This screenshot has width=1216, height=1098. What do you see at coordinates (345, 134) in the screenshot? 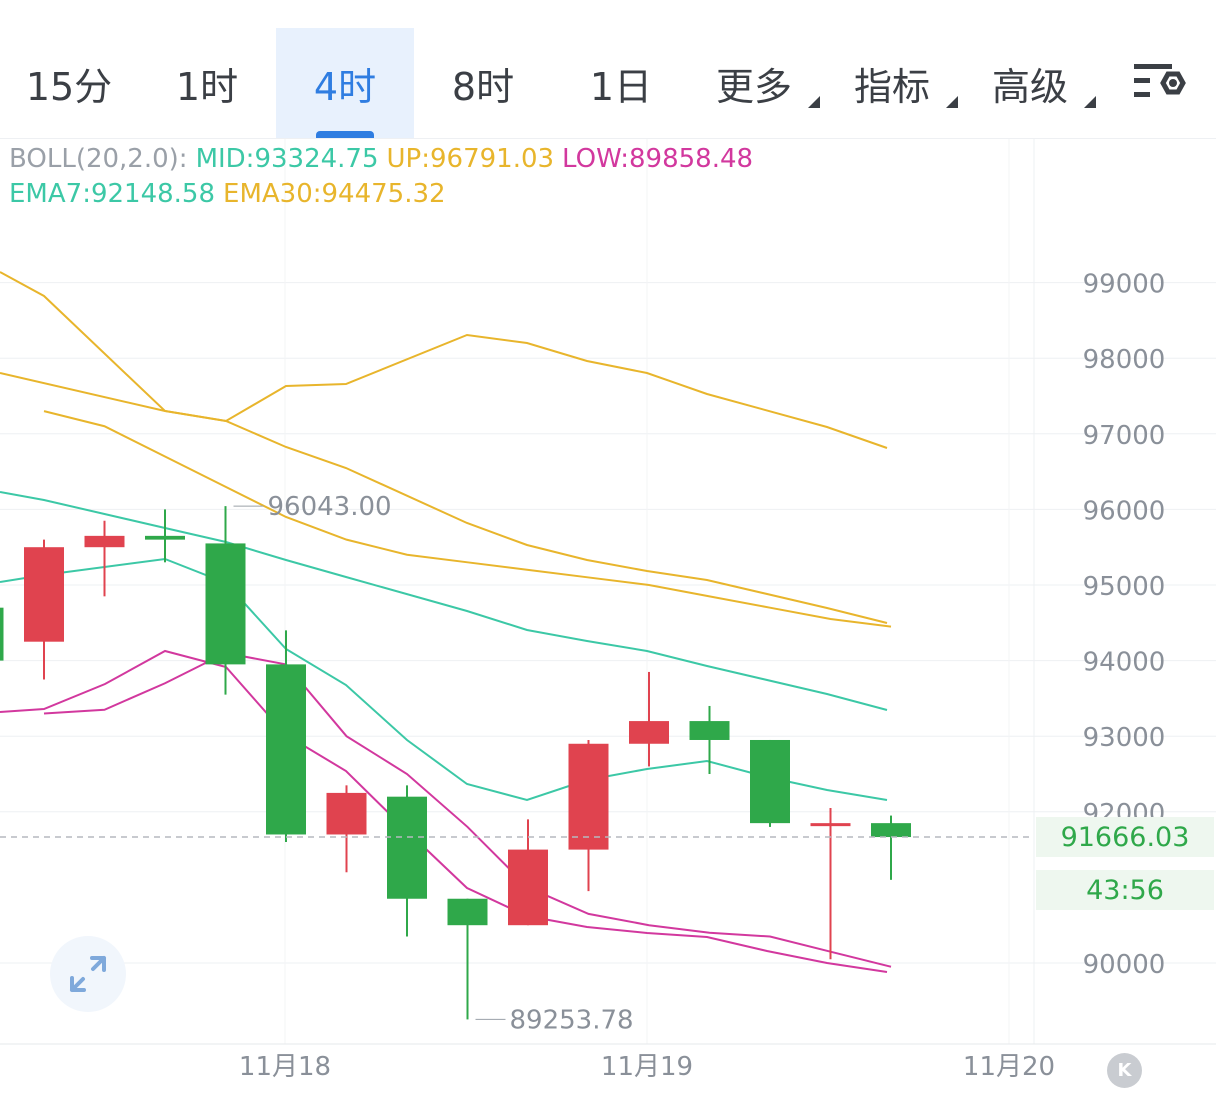
I see `active-tab-indicator` at bounding box center [345, 134].